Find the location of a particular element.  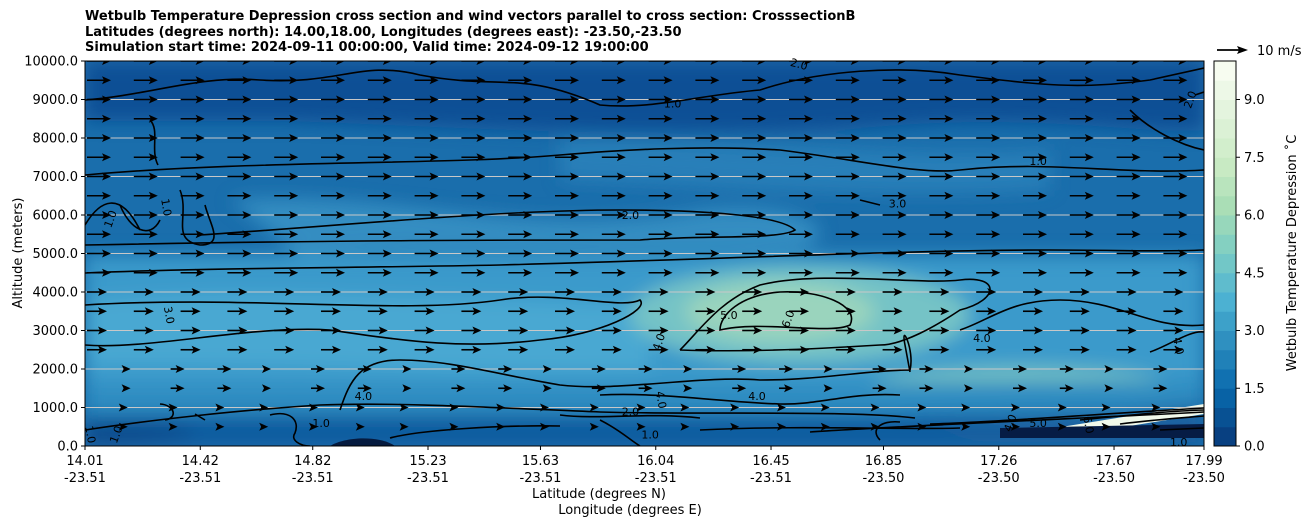

y-tick-label: 7000.0 is located at coordinates (56, 177).